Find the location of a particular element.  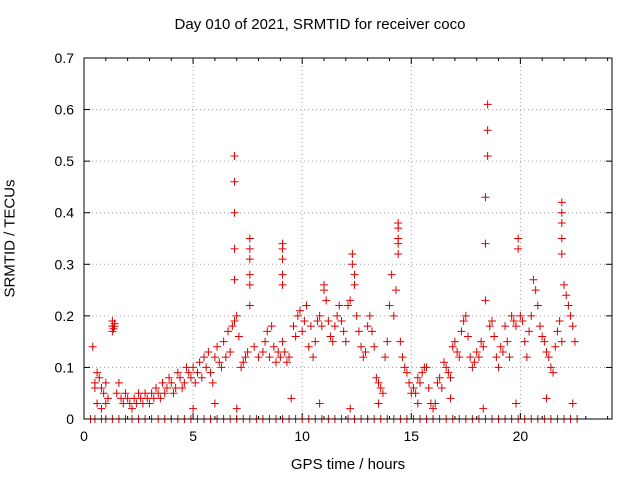

y-tick-label: 0 is located at coordinates (70, 419).